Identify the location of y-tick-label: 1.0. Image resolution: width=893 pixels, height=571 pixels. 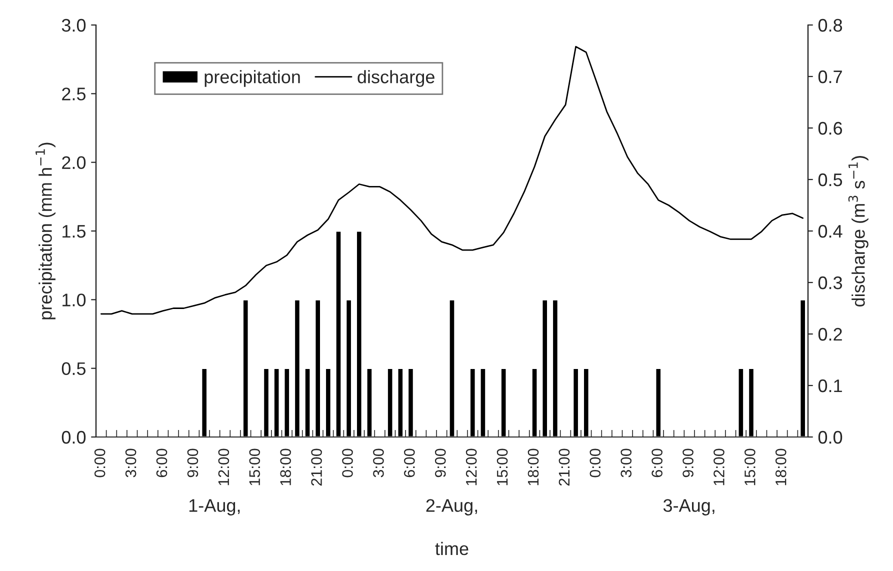
(74, 300).